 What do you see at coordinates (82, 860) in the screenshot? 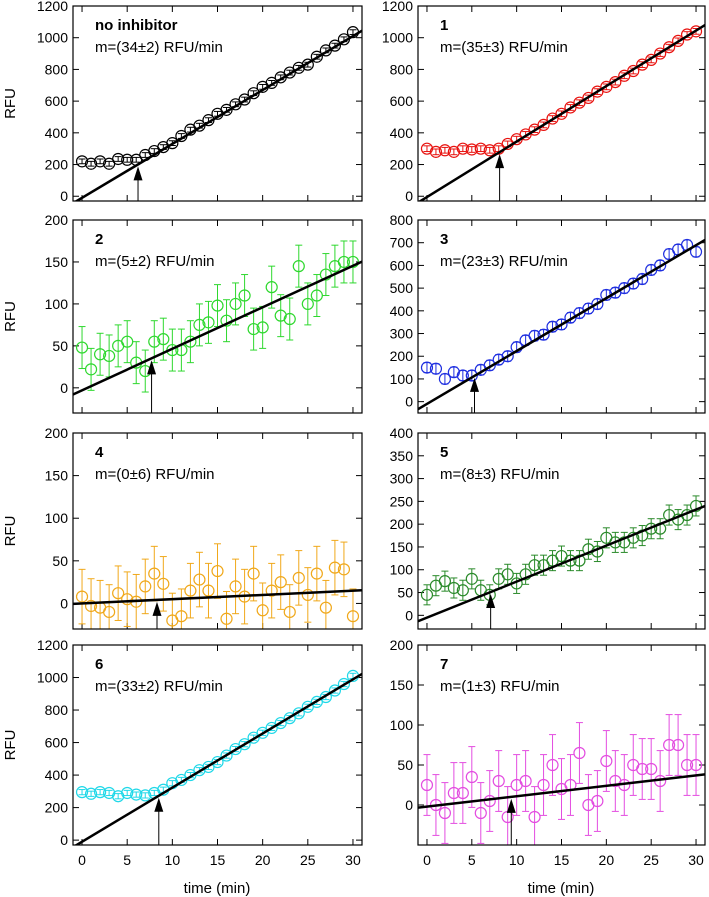
I see `x-tick-label: 0` at bounding box center [82, 860].